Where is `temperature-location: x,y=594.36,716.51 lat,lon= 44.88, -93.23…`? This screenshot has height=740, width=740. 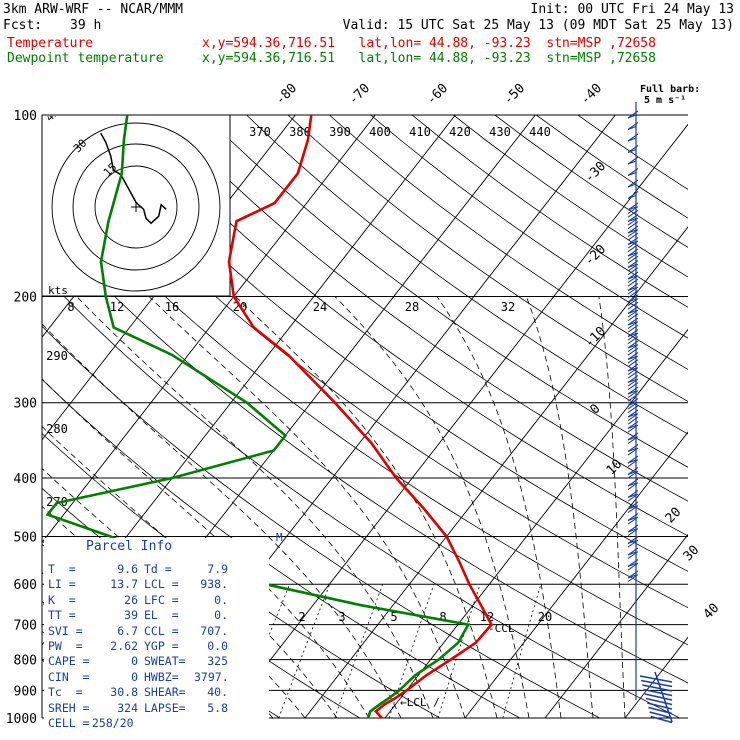 temperature-location: x,y=594.36,716.51 lat,lon= 44.88, -93.23… is located at coordinates (429, 43).